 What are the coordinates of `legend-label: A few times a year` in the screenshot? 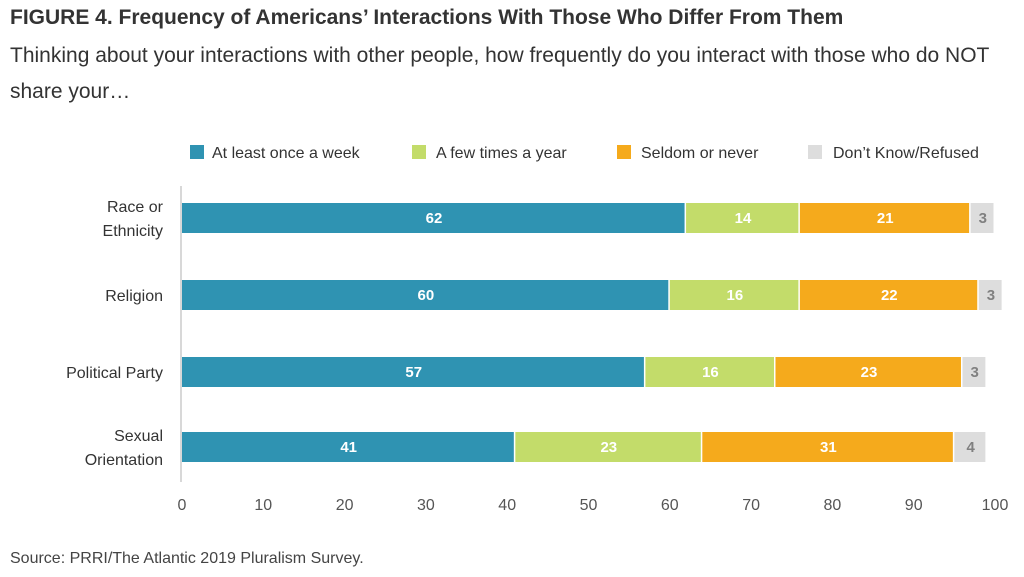 It's located at (501, 153).